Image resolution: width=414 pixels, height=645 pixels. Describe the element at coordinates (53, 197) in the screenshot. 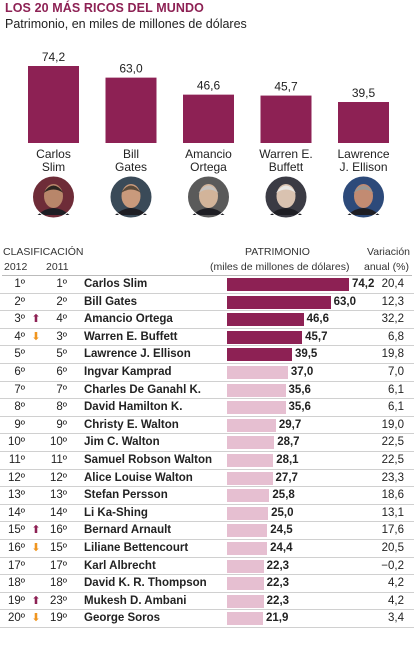

I see `portrait-avatar` at that location.